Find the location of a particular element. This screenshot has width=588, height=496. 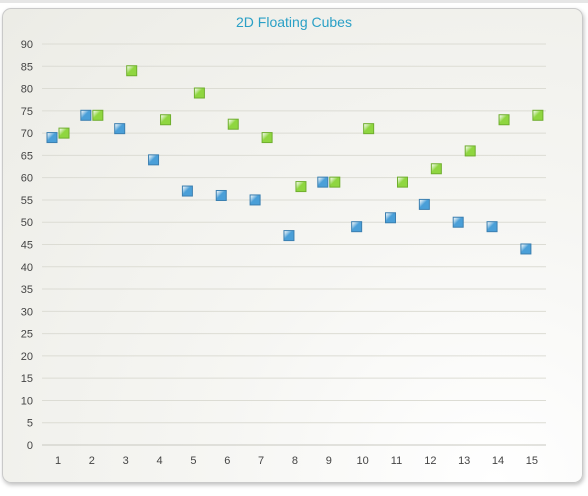

y-tick-label: 65 is located at coordinates (27, 156).